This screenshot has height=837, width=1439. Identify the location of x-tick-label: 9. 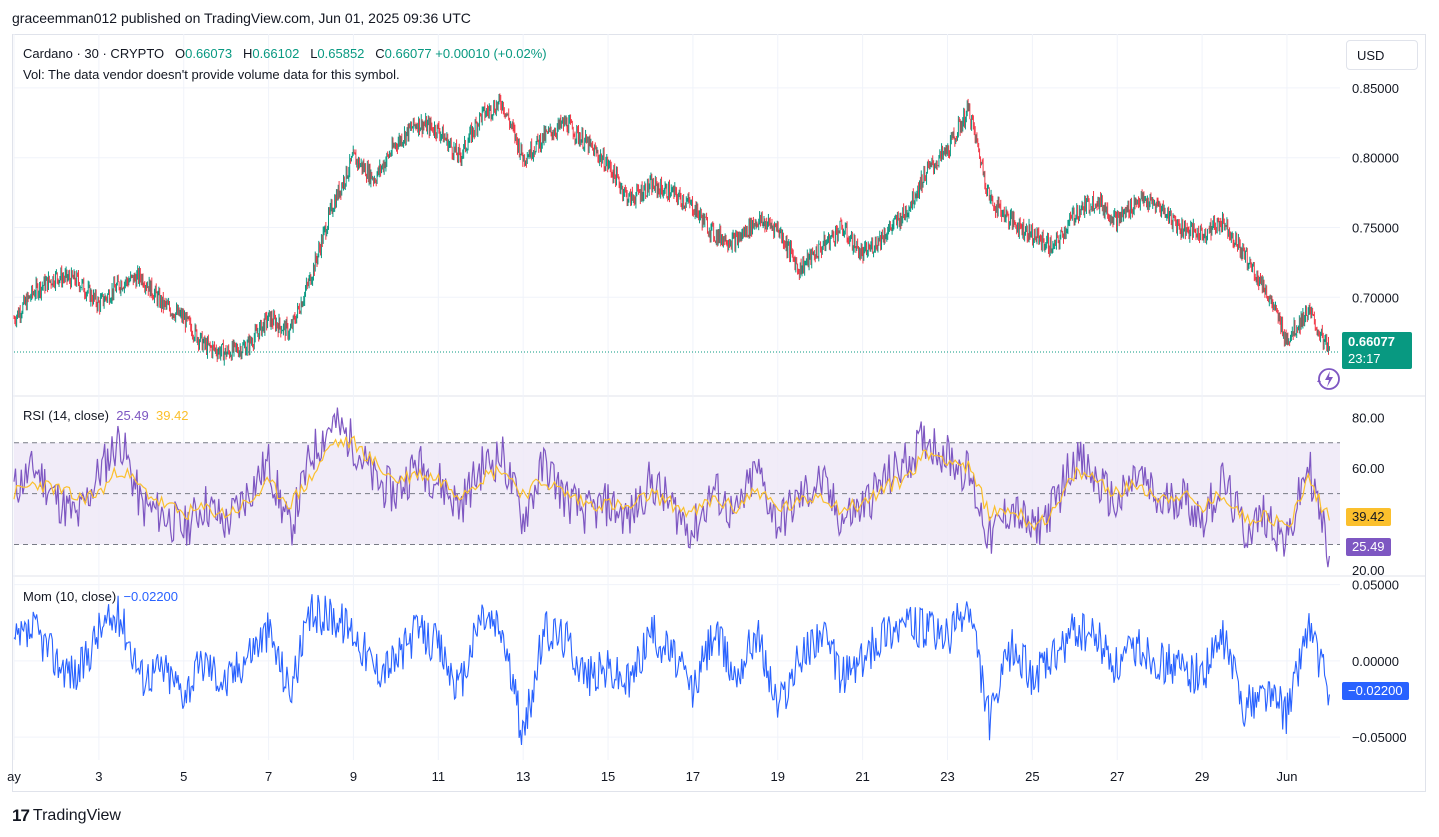
(353, 776).